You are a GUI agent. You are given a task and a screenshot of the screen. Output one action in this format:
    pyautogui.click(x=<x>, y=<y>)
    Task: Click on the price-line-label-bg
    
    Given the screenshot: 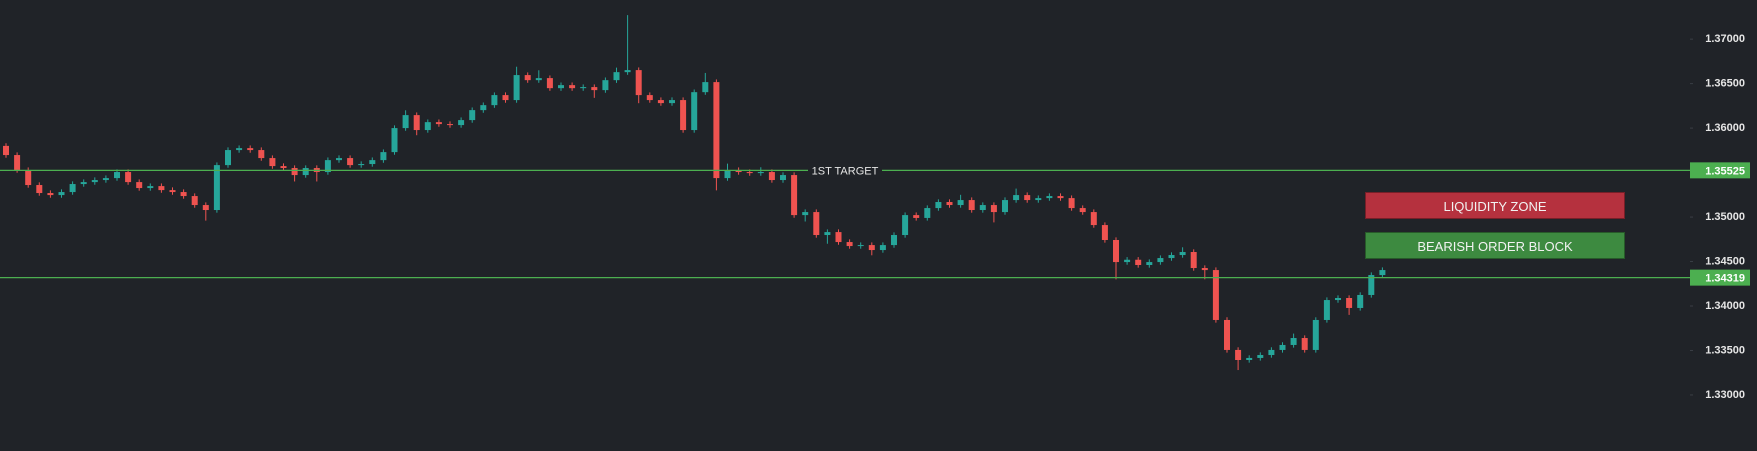 What is the action you would take?
    pyautogui.click(x=845, y=170)
    